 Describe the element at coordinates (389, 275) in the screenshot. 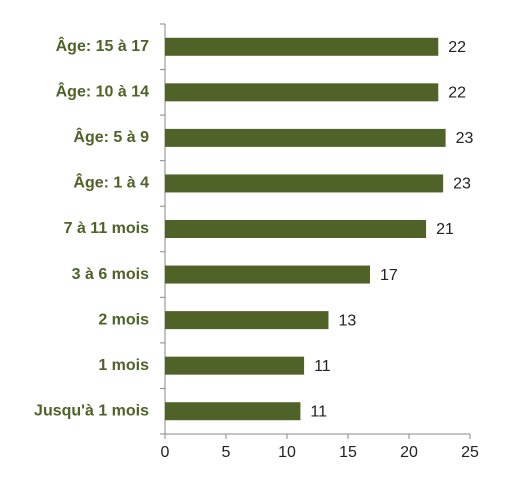

I see `data-label: 17` at that location.